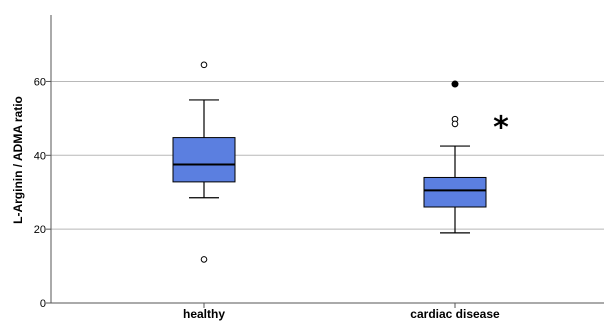 The height and width of the screenshot is (321, 604). Describe the element at coordinates (40, 156) in the screenshot. I see `y-tick-label: 40` at that location.